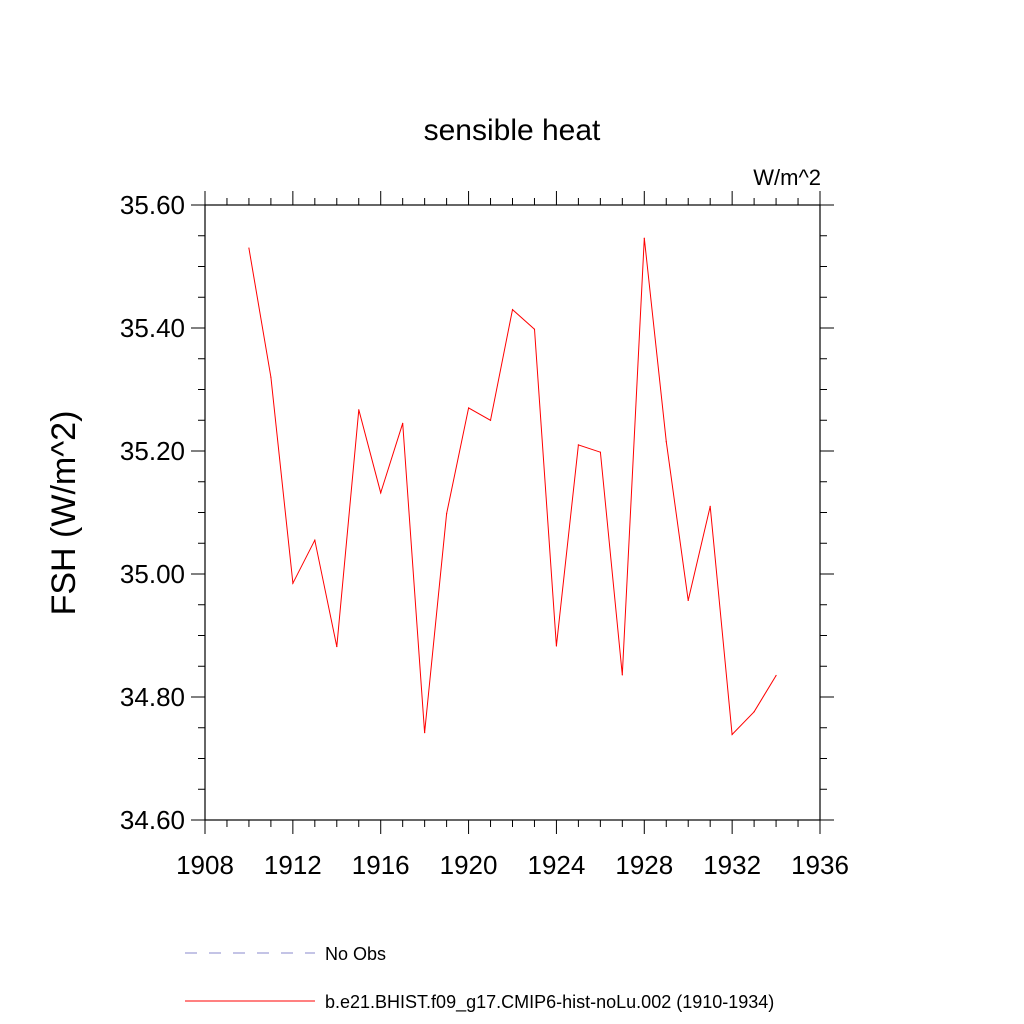  Describe the element at coordinates (152, 697) in the screenshot. I see `y-tick-label: 34.80` at that location.